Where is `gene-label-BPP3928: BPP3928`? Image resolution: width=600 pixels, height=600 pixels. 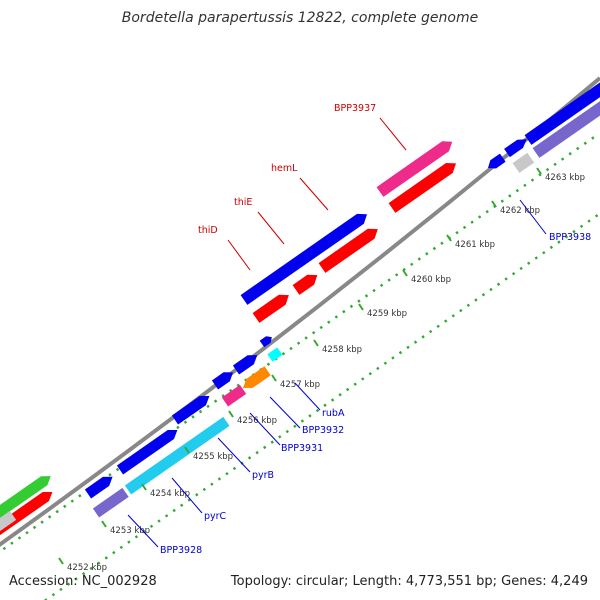
gene-label-BPP3928: BPP3928 is located at coordinates (181, 550).